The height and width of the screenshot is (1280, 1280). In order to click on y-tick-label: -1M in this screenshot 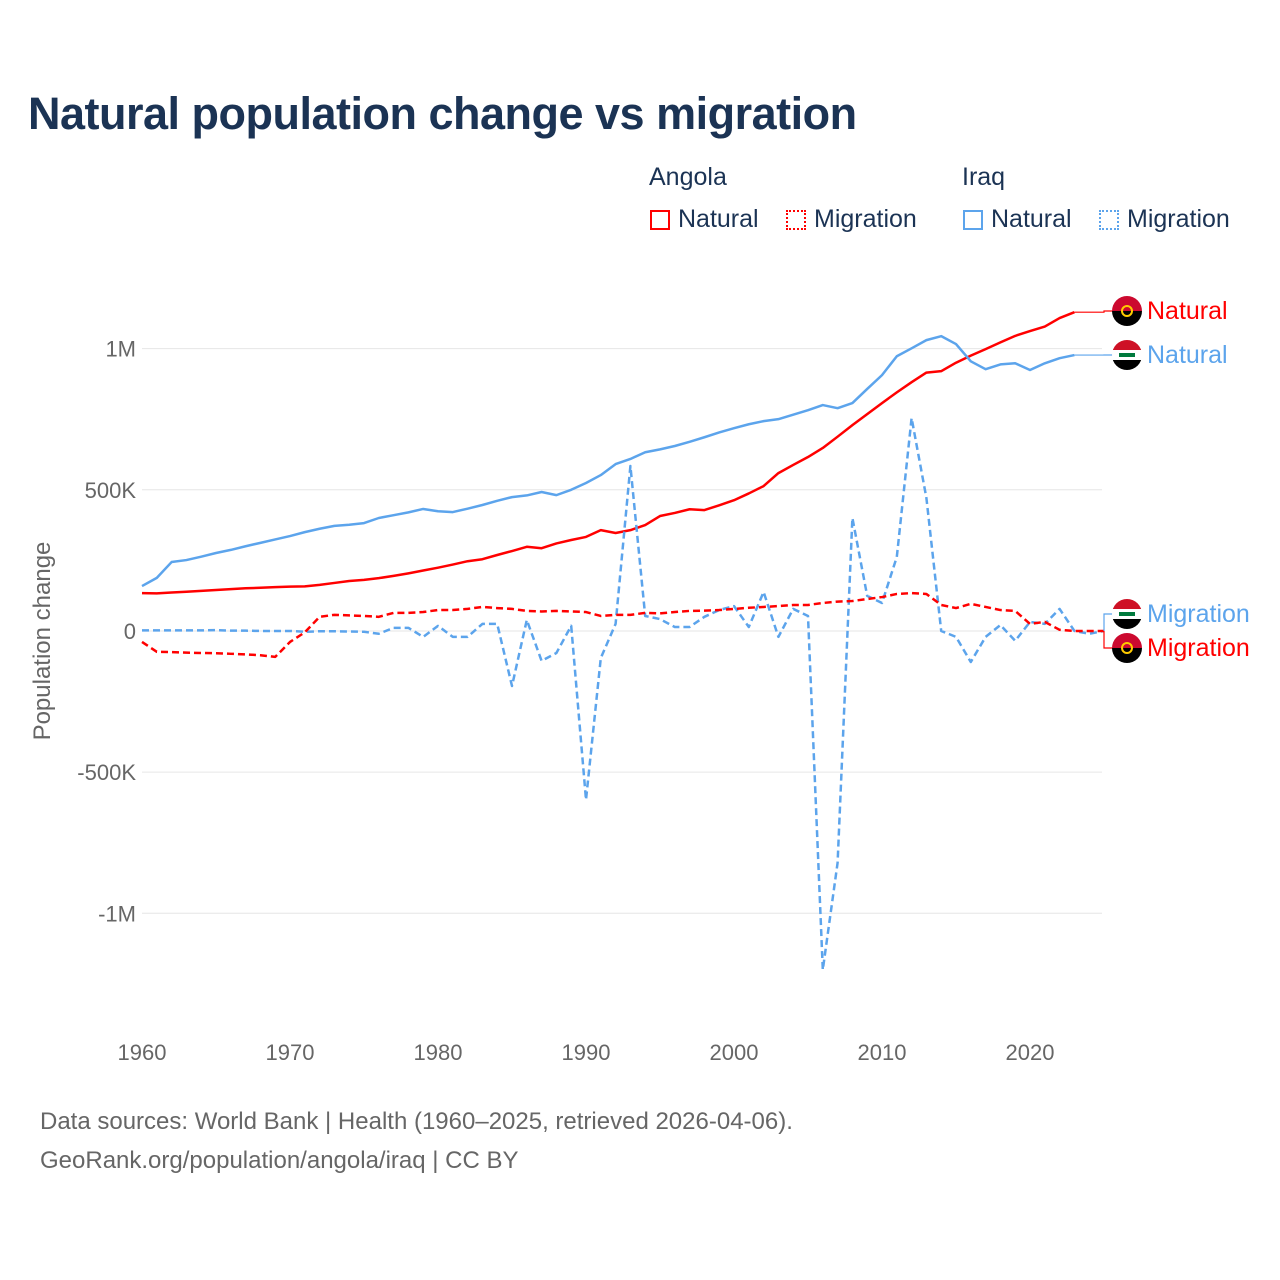, I will do `click(117, 913)`.